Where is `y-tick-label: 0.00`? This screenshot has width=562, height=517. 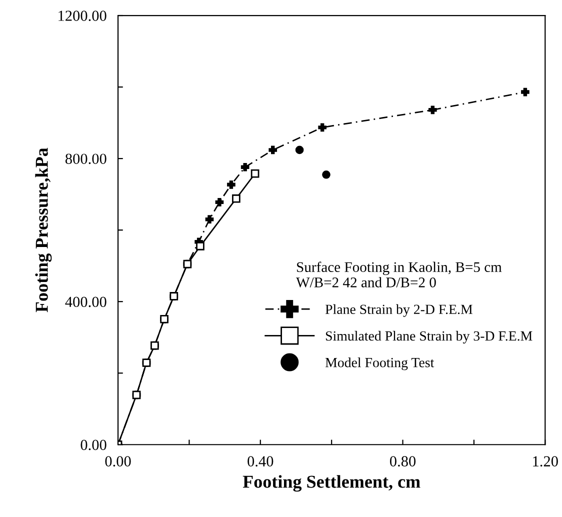 y-tick-label: 0.00 is located at coordinates (93, 445).